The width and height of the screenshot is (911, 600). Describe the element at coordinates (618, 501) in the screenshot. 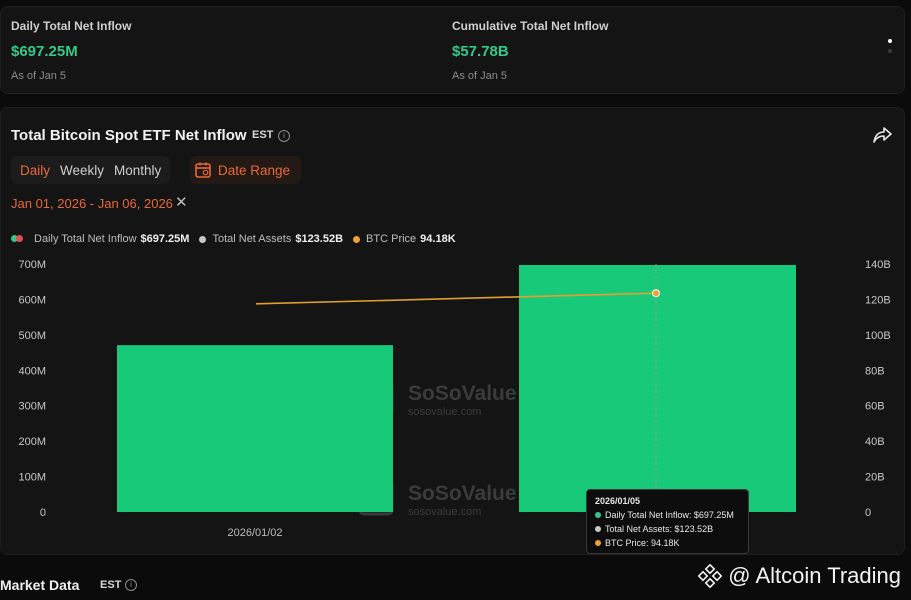

I see `tooltip-date: 2026/01/05` at that location.